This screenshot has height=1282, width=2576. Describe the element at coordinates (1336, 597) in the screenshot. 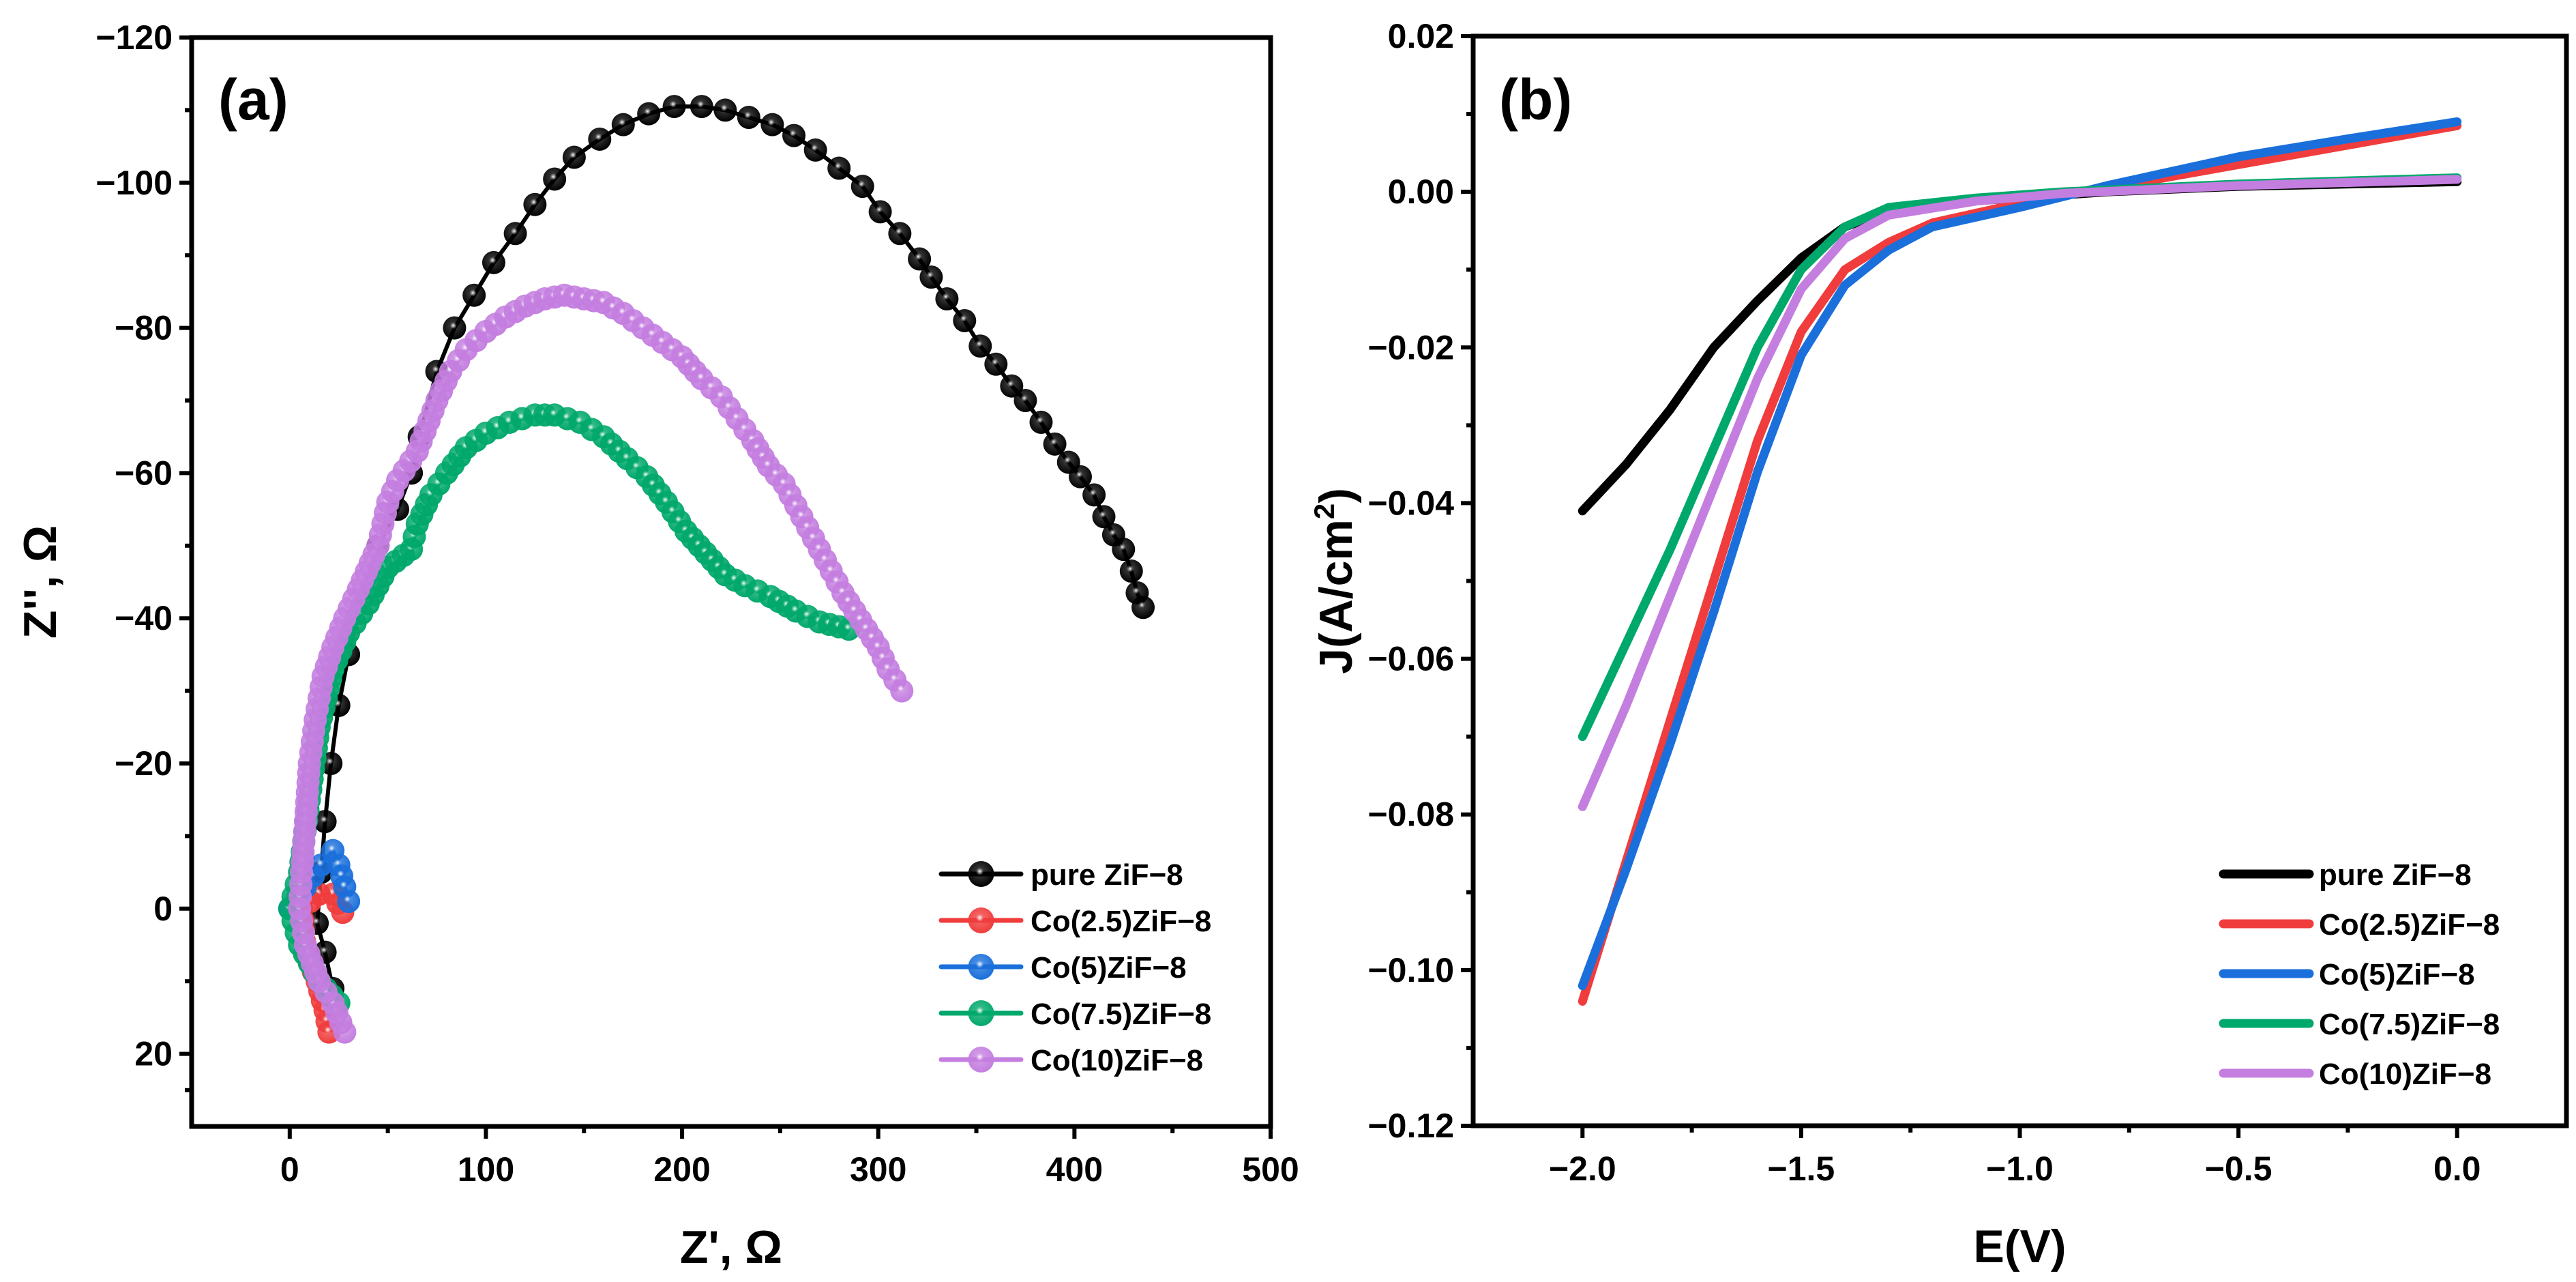

I see `y-axis-title-text: J(A/cm` at that location.